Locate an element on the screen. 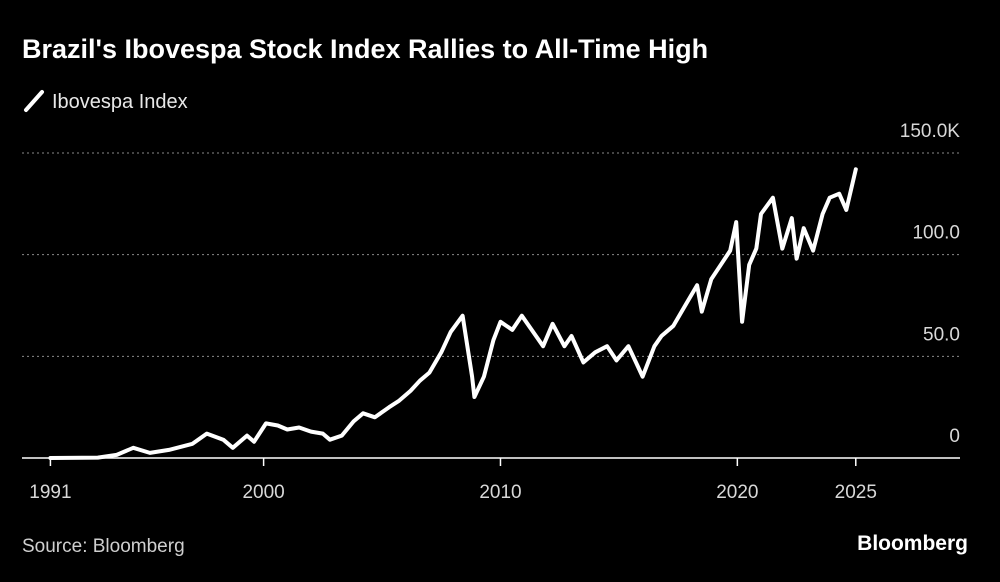 This screenshot has height=582, width=1000. source: Source: Bloomberg is located at coordinates (103, 546).